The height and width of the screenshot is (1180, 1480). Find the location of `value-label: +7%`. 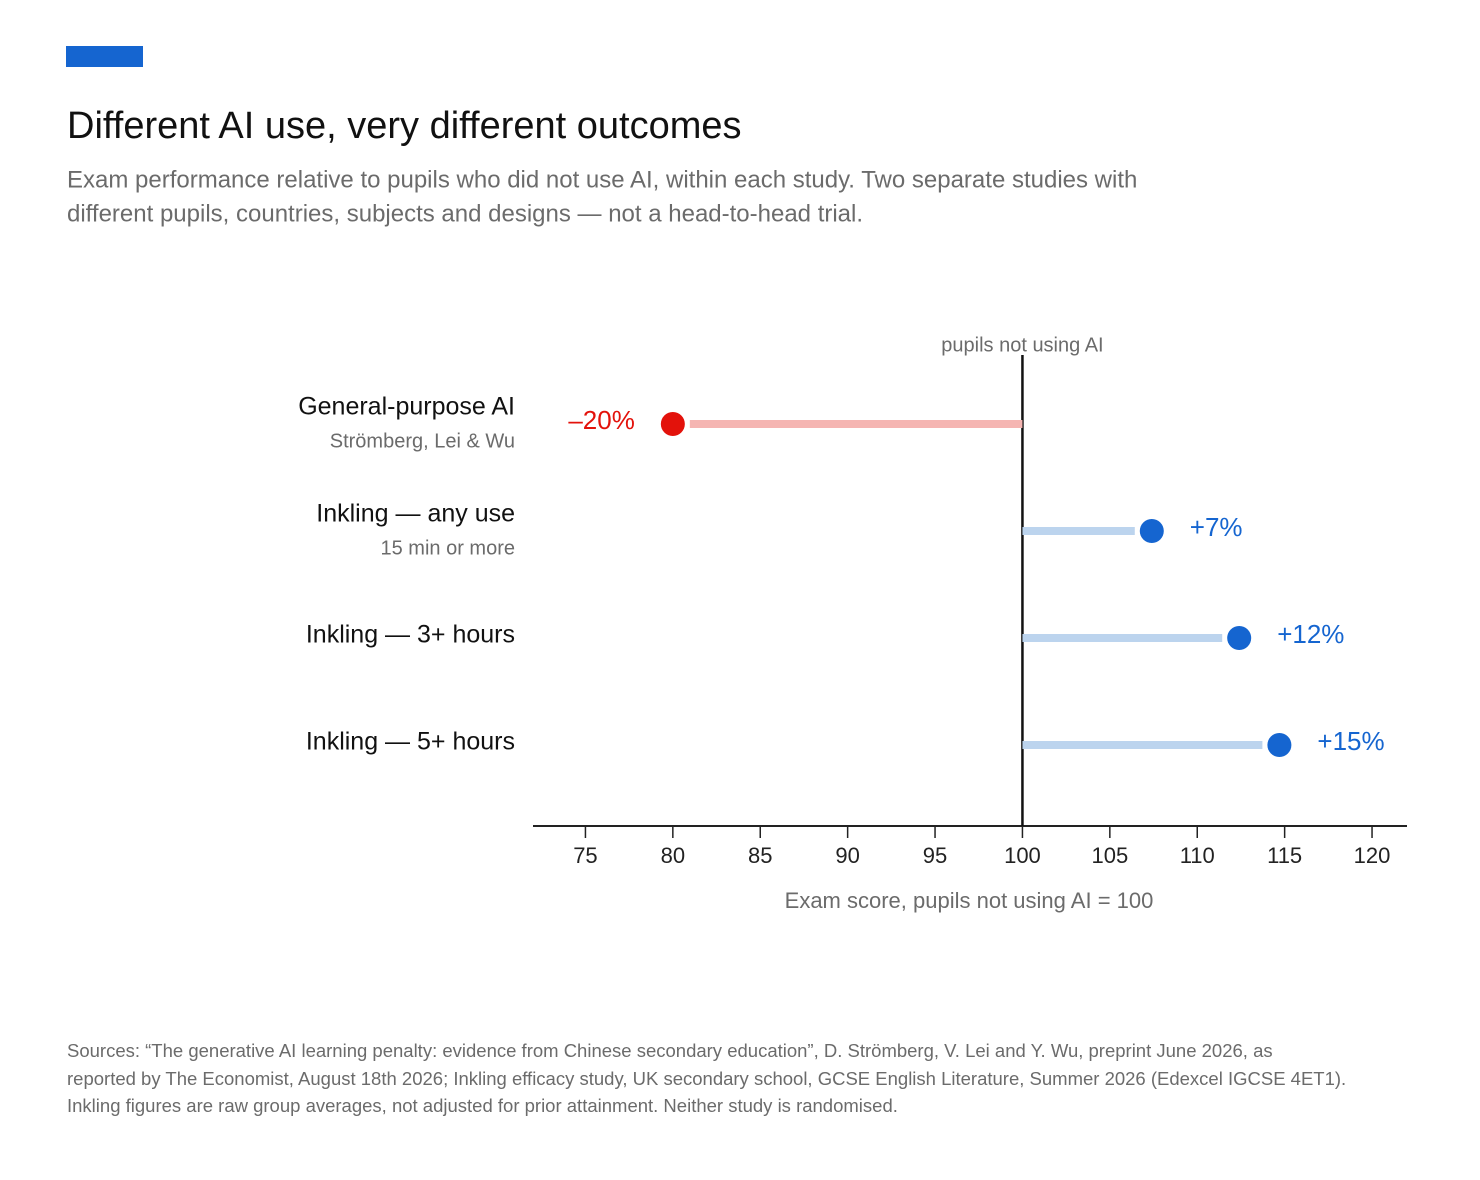

value-label: +7% is located at coordinates (1216, 527).